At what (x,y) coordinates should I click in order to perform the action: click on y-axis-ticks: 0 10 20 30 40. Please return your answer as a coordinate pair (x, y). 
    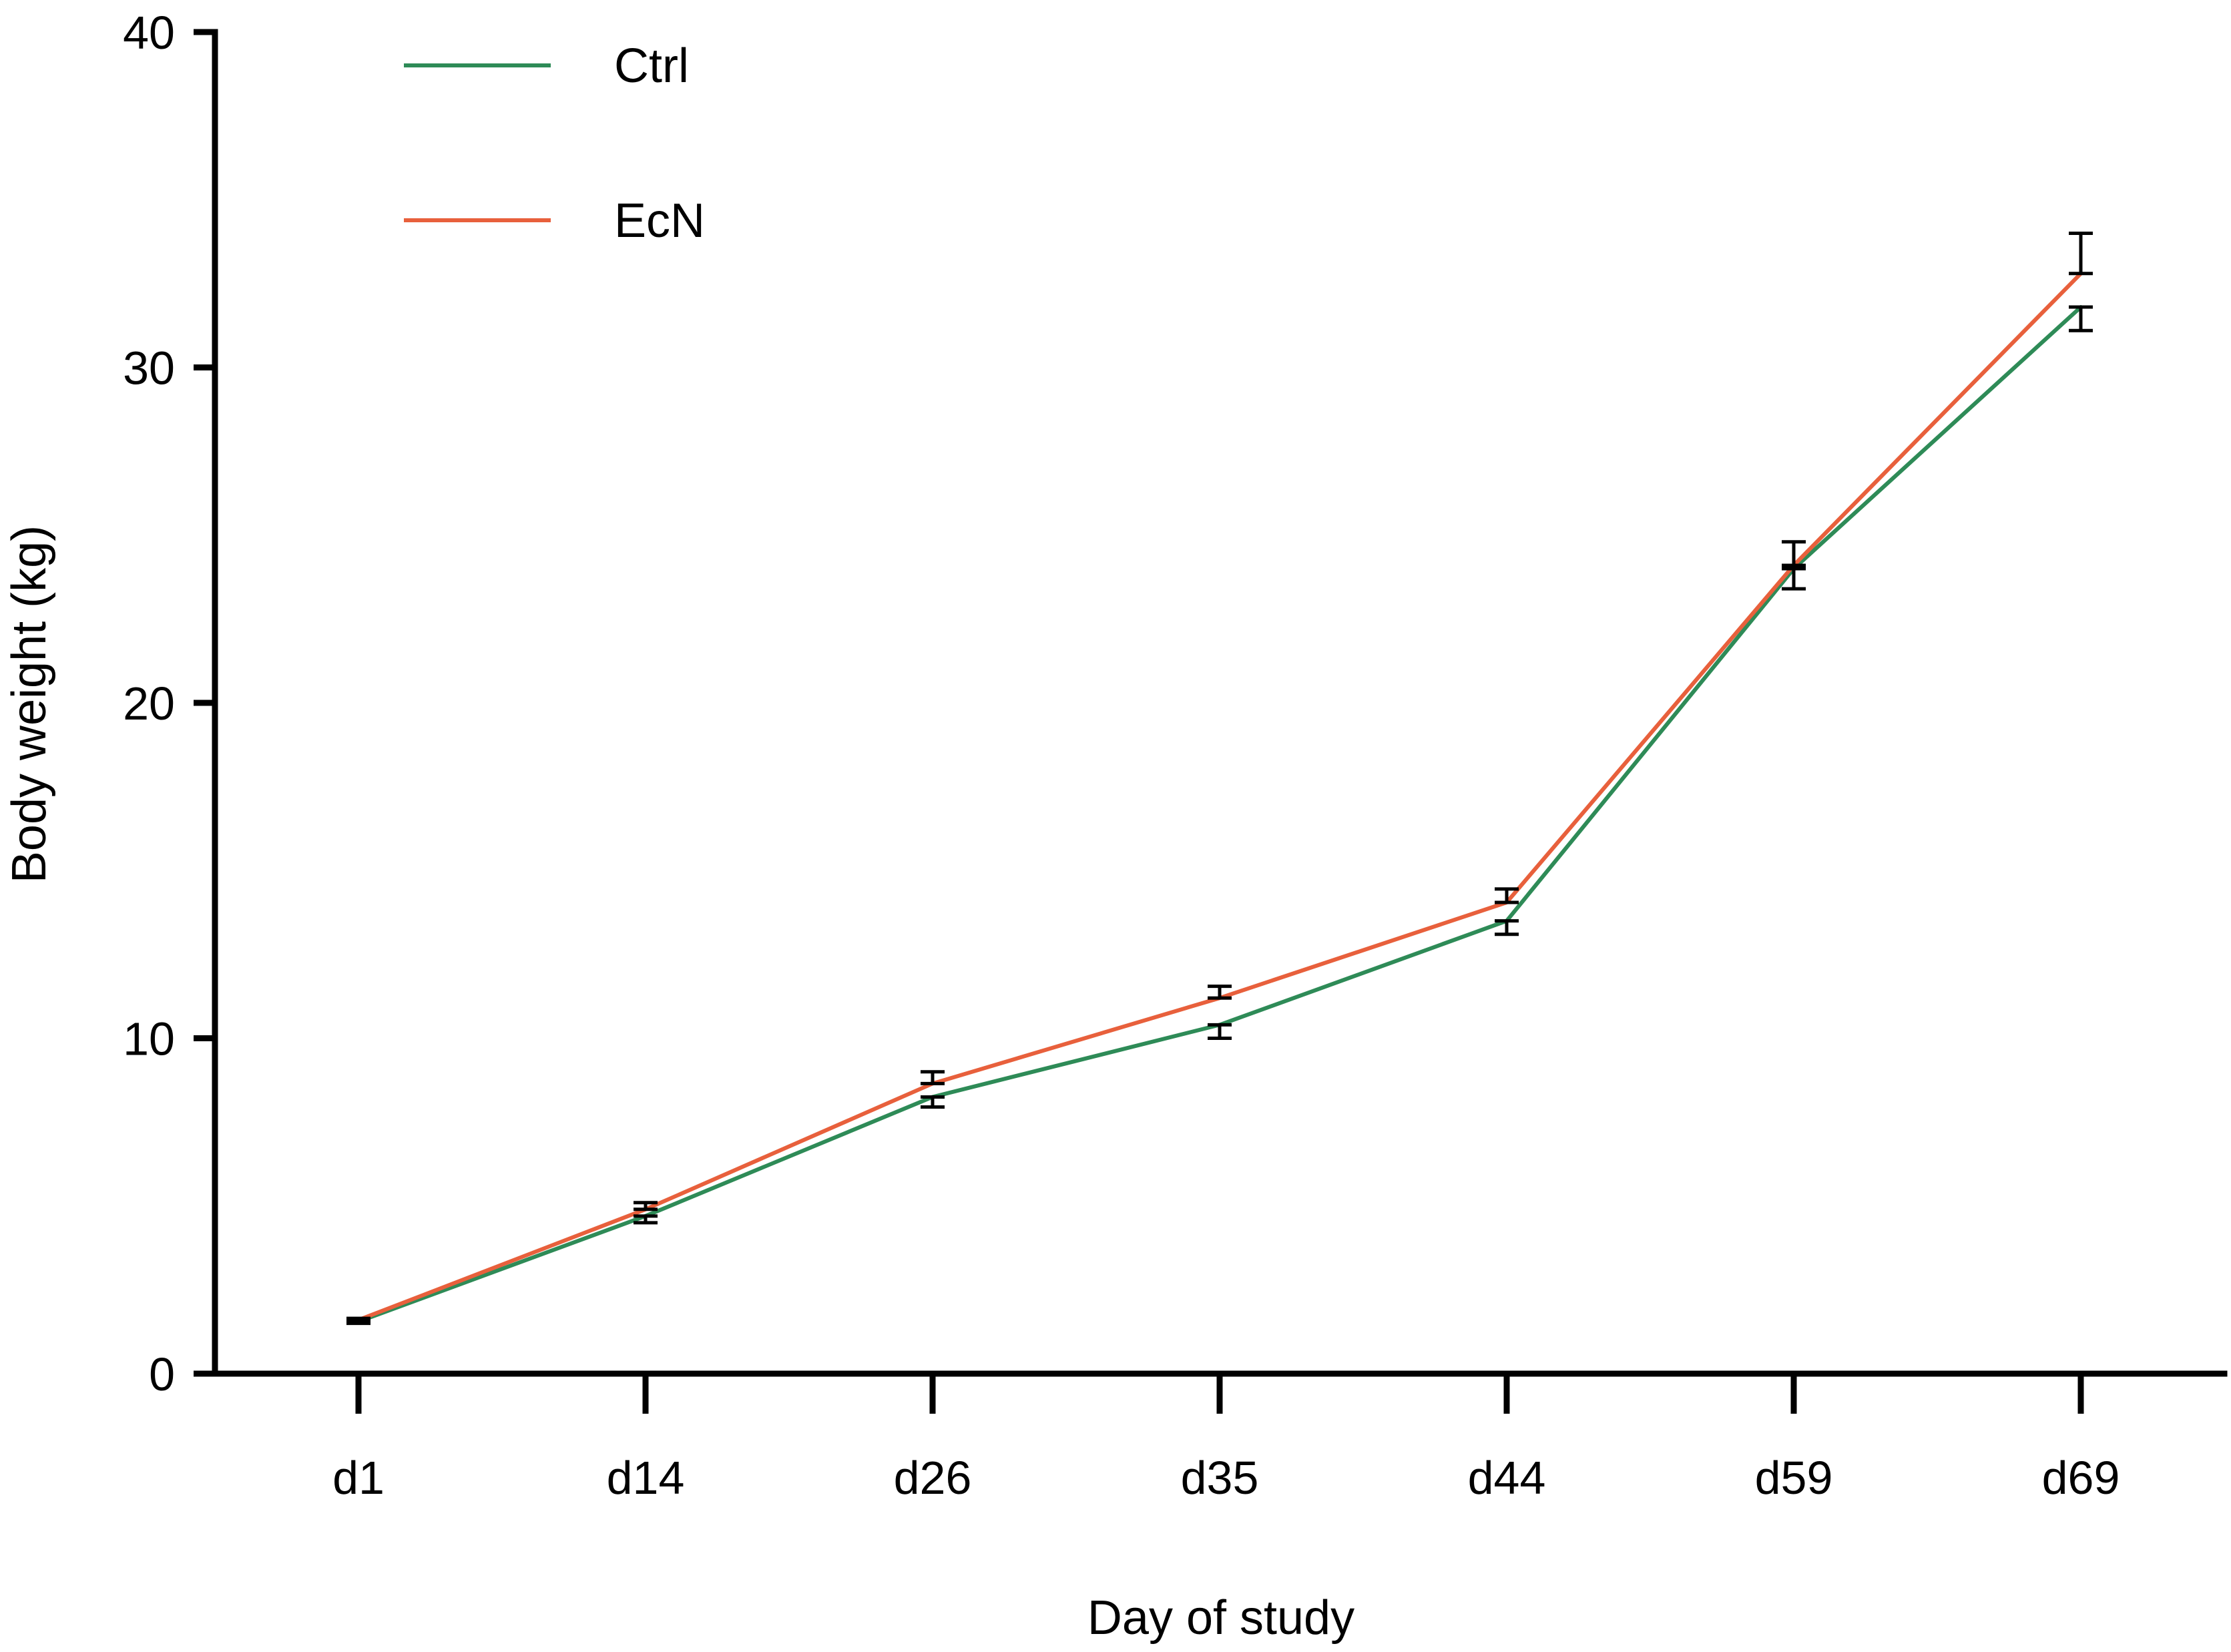
    Looking at the image, I should click on (169, 703).